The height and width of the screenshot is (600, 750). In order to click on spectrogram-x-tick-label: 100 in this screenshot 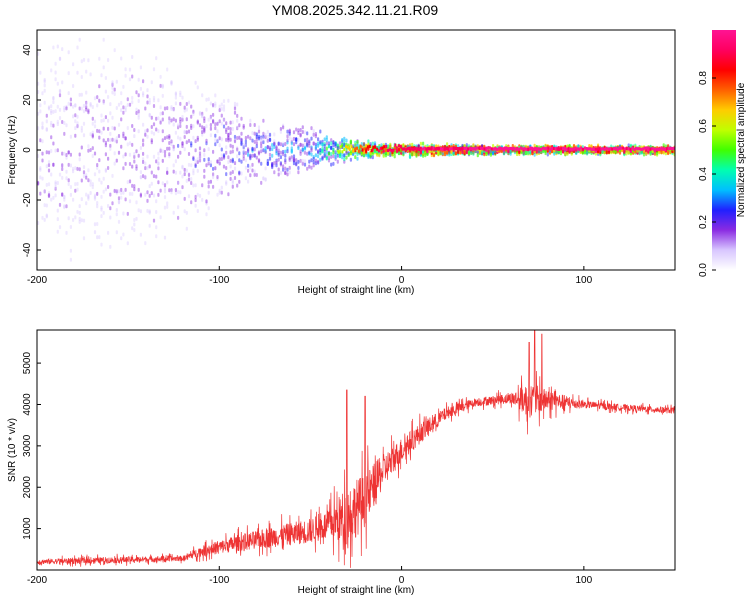, I will do `click(584, 280)`.